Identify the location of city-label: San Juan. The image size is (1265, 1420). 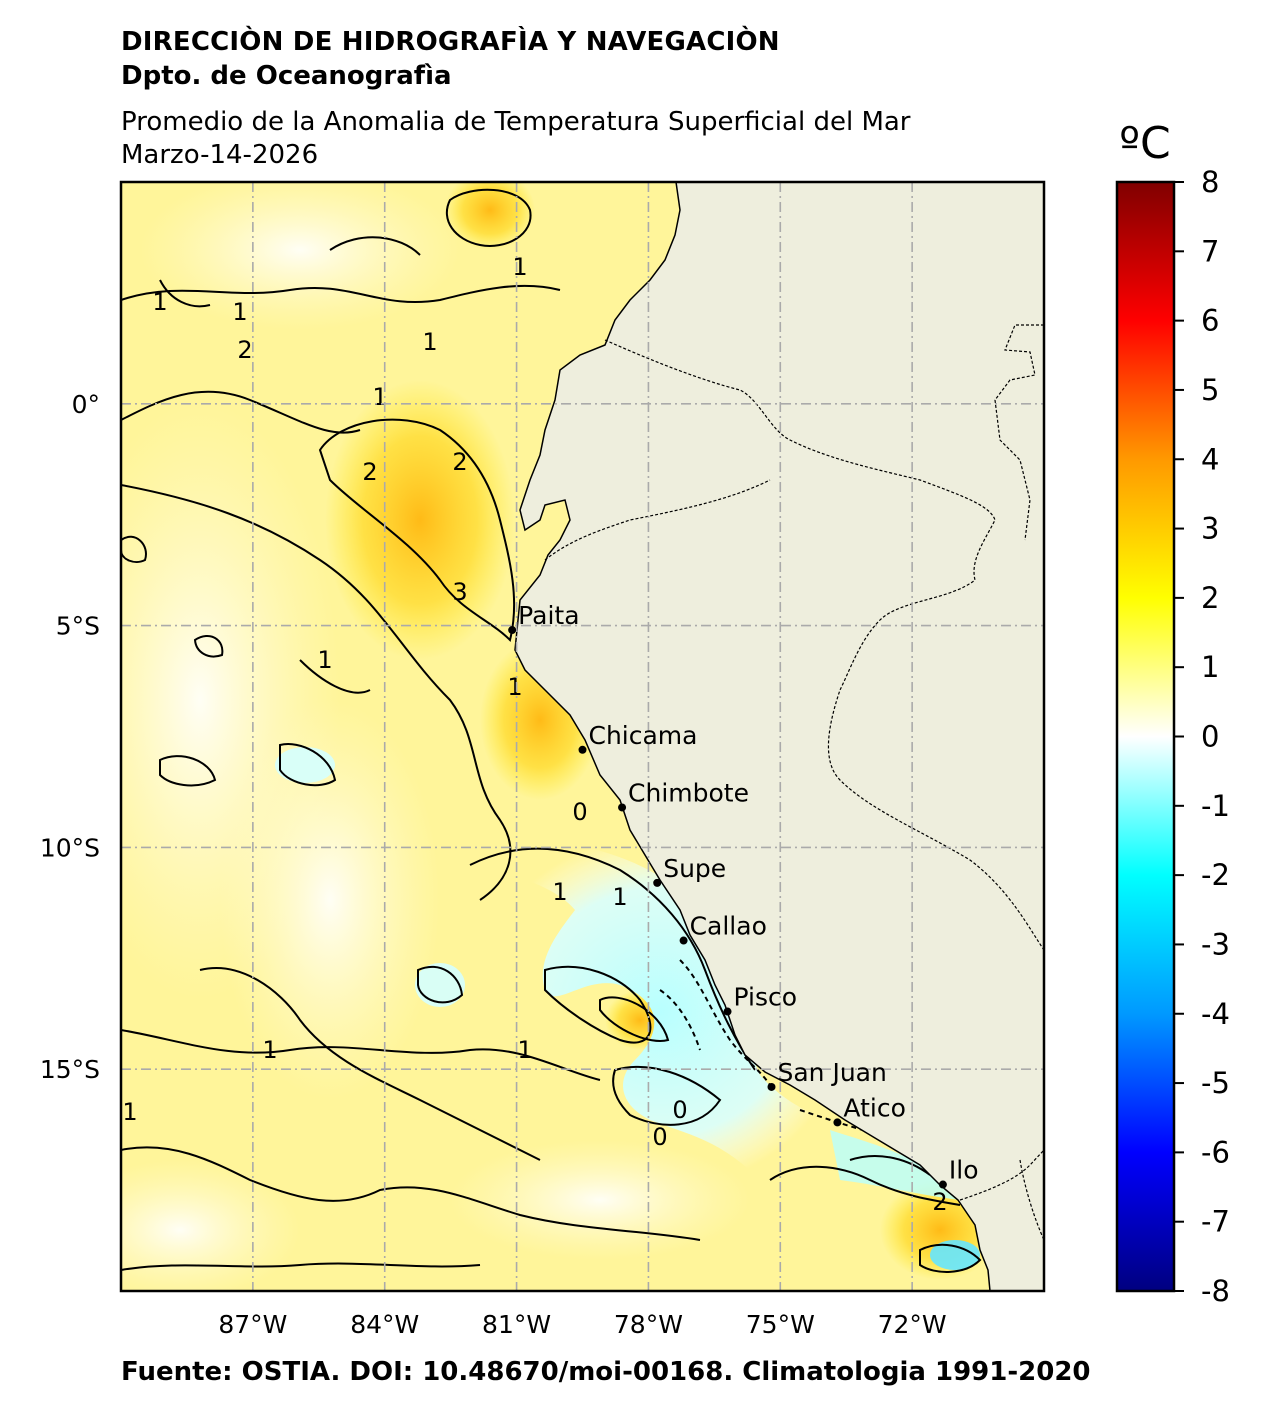
(831, 1072).